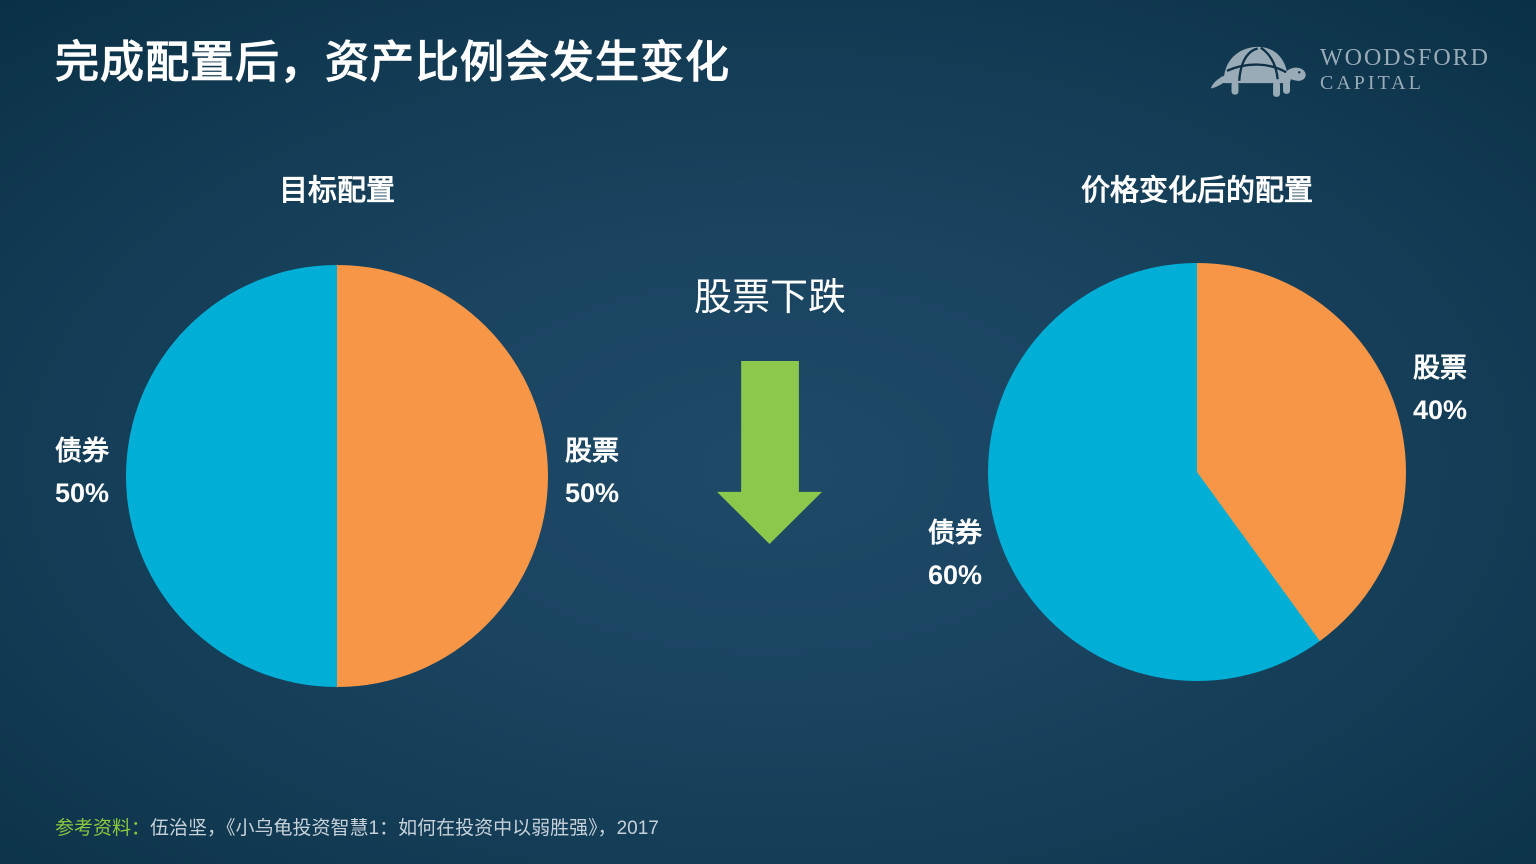  What do you see at coordinates (1404, 57) in the screenshot?
I see `logo-line1: WOODSFORD` at bounding box center [1404, 57].